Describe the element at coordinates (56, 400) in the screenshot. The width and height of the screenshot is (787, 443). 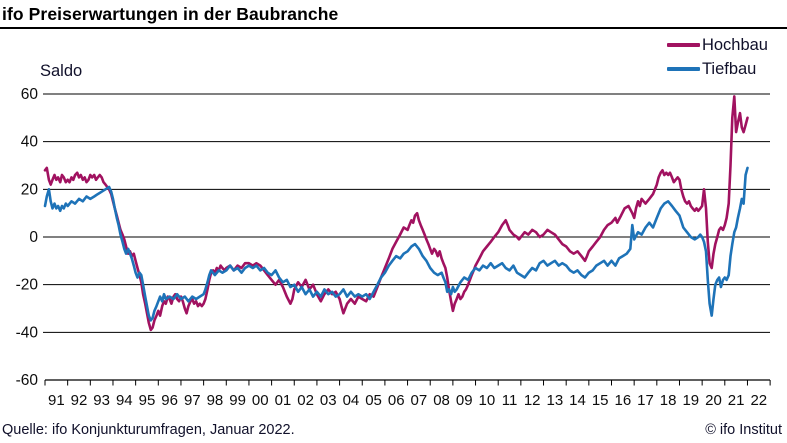
I see `x-tick-label: 91` at that location.